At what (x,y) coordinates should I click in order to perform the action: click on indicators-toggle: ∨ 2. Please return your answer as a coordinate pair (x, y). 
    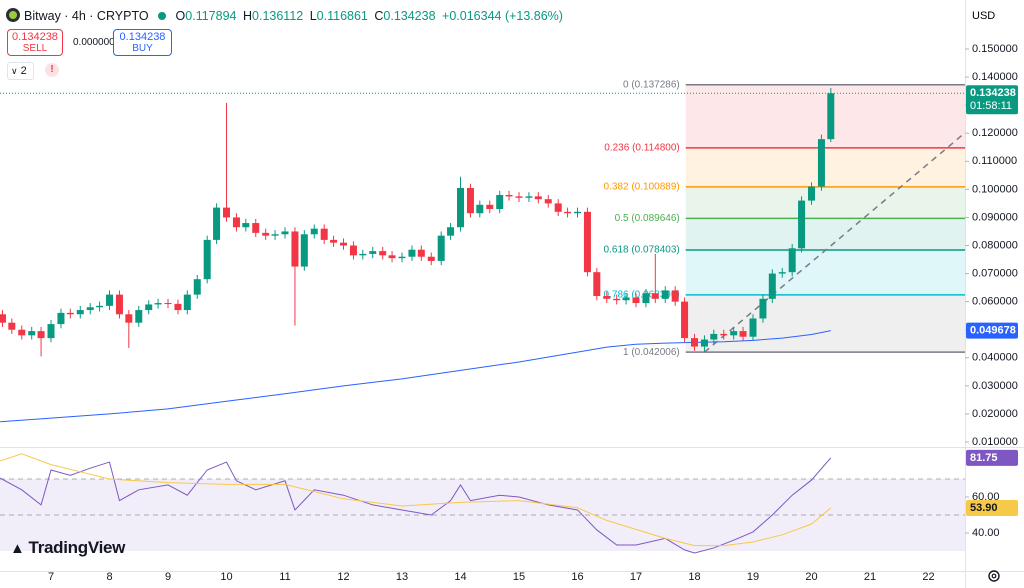
    Looking at the image, I should click on (20, 71).